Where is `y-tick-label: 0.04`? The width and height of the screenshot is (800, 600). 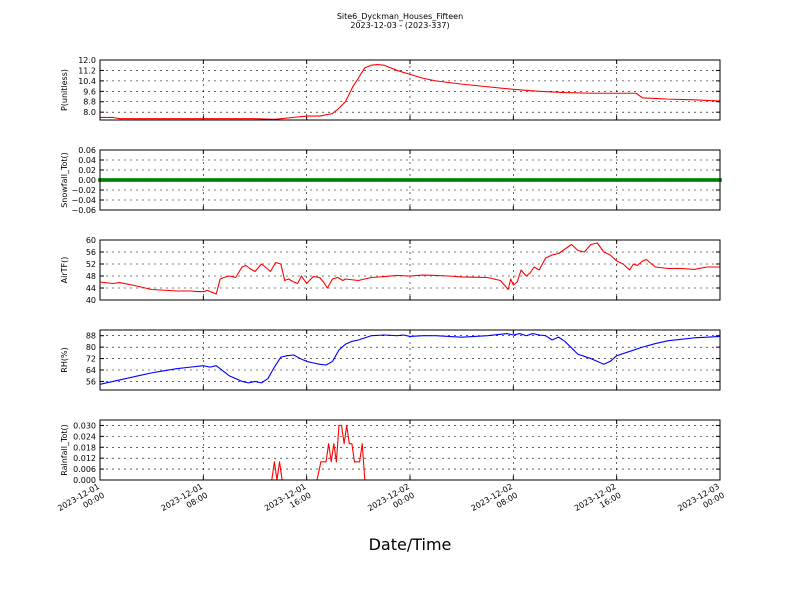
y-tick-label: 0.04 is located at coordinates (87, 160).